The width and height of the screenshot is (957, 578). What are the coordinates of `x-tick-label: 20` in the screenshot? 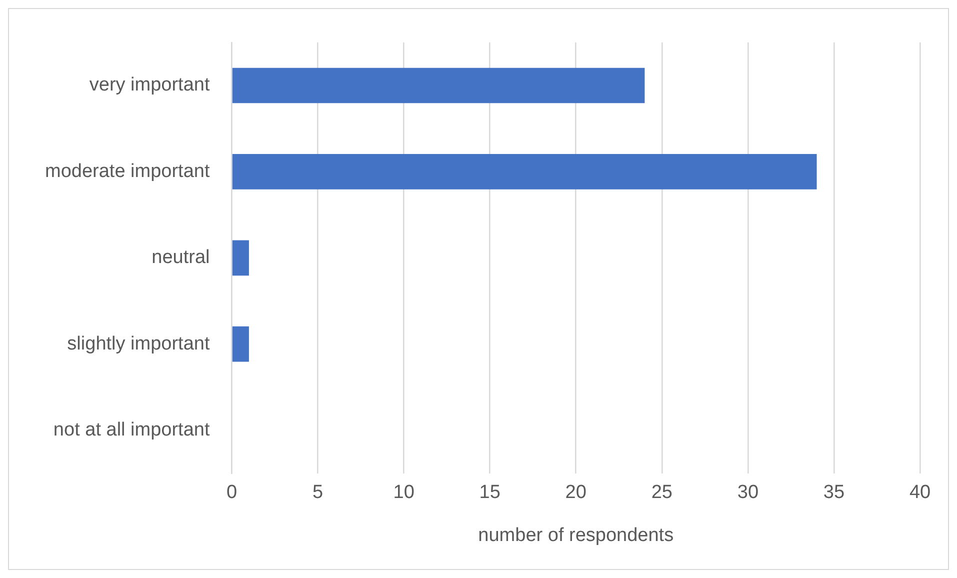 It's located at (575, 493).